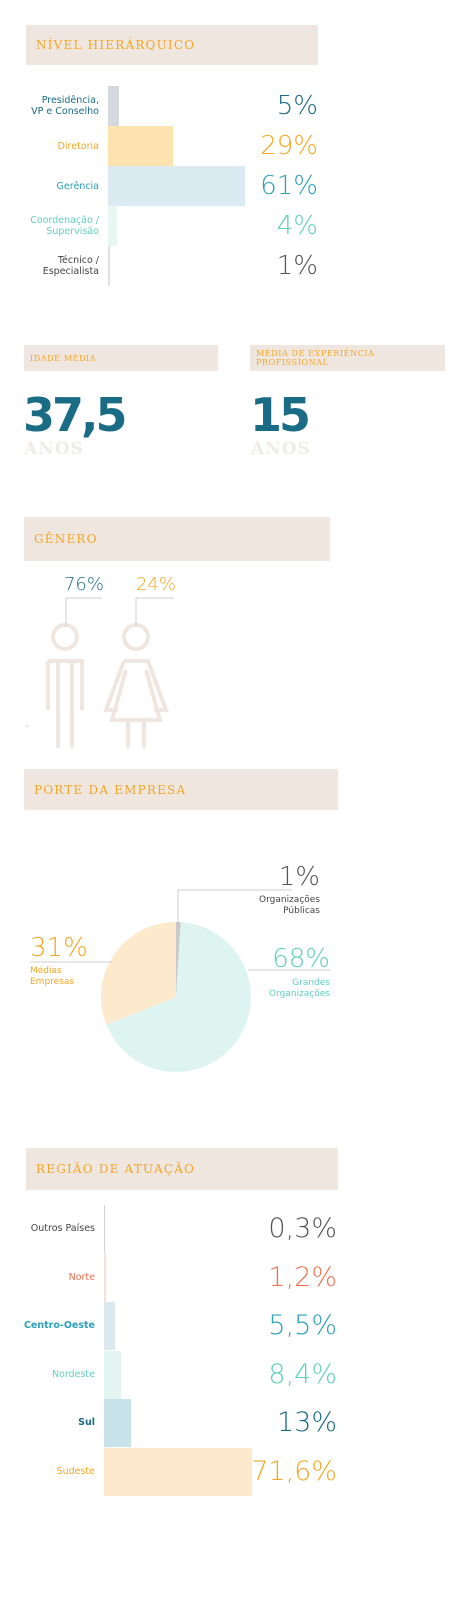  What do you see at coordinates (289, 905) in the screenshot?
I see `porte-category-label: Organizações Públicas` at bounding box center [289, 905].